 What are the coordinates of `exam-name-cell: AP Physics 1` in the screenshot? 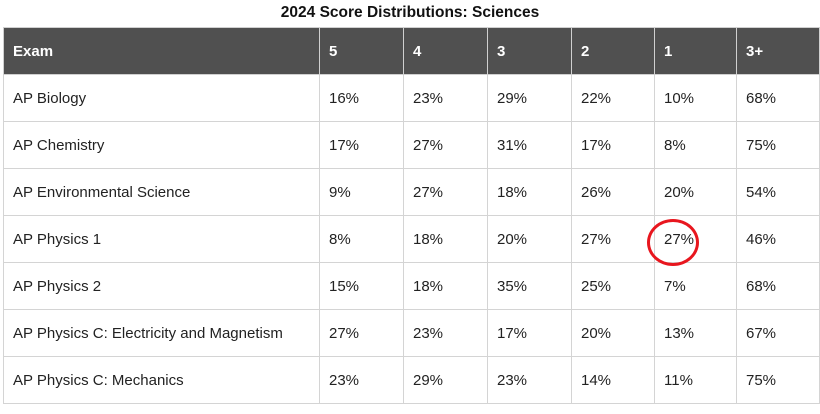 It's located at (161, 239).